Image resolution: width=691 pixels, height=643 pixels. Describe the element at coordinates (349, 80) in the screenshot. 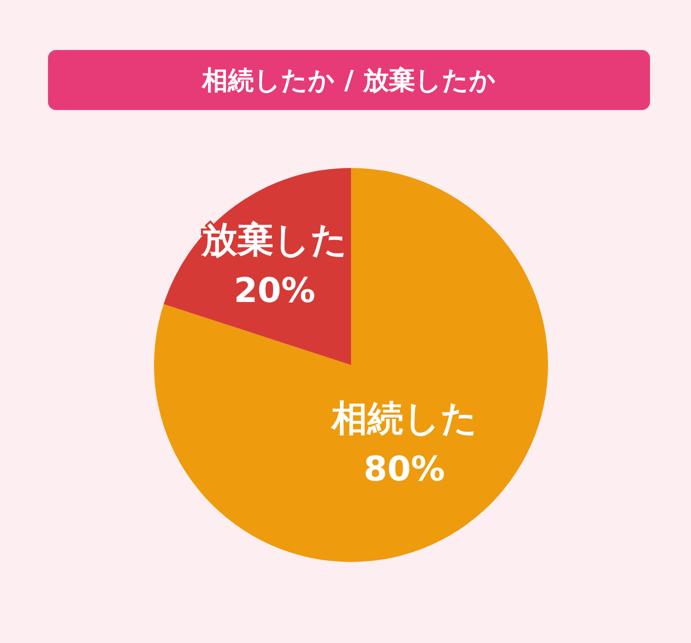

I see `chart-title: 相続したか / 放棄したか` at that location.